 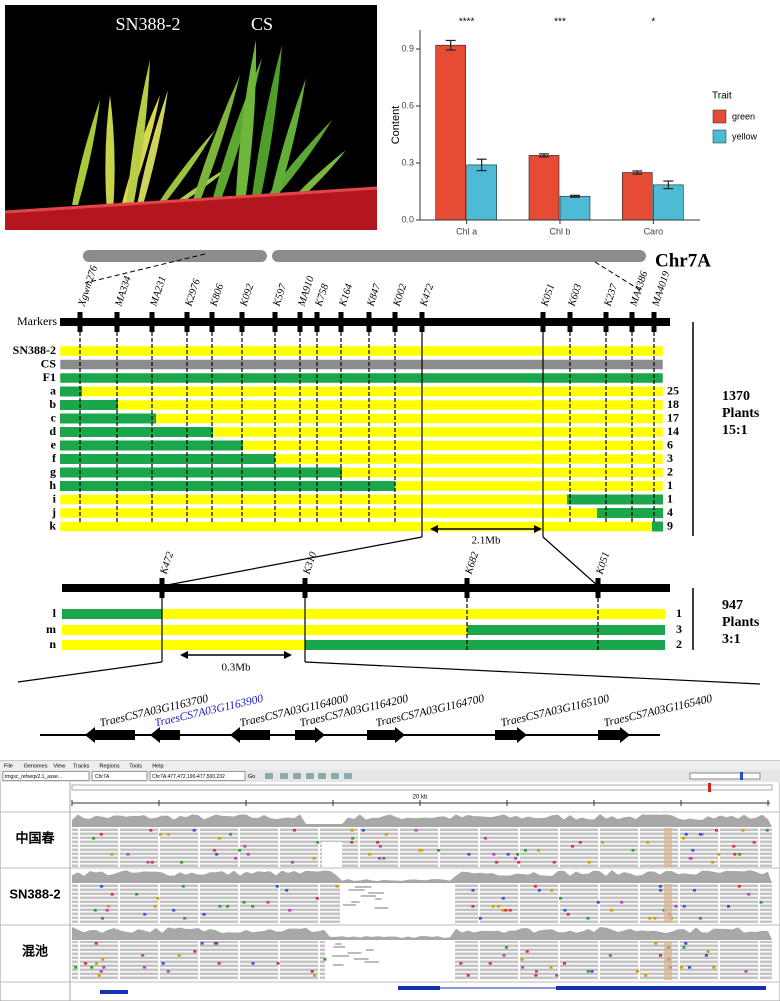 I want to click on marker-label: K164, so click(x=346, y=295).